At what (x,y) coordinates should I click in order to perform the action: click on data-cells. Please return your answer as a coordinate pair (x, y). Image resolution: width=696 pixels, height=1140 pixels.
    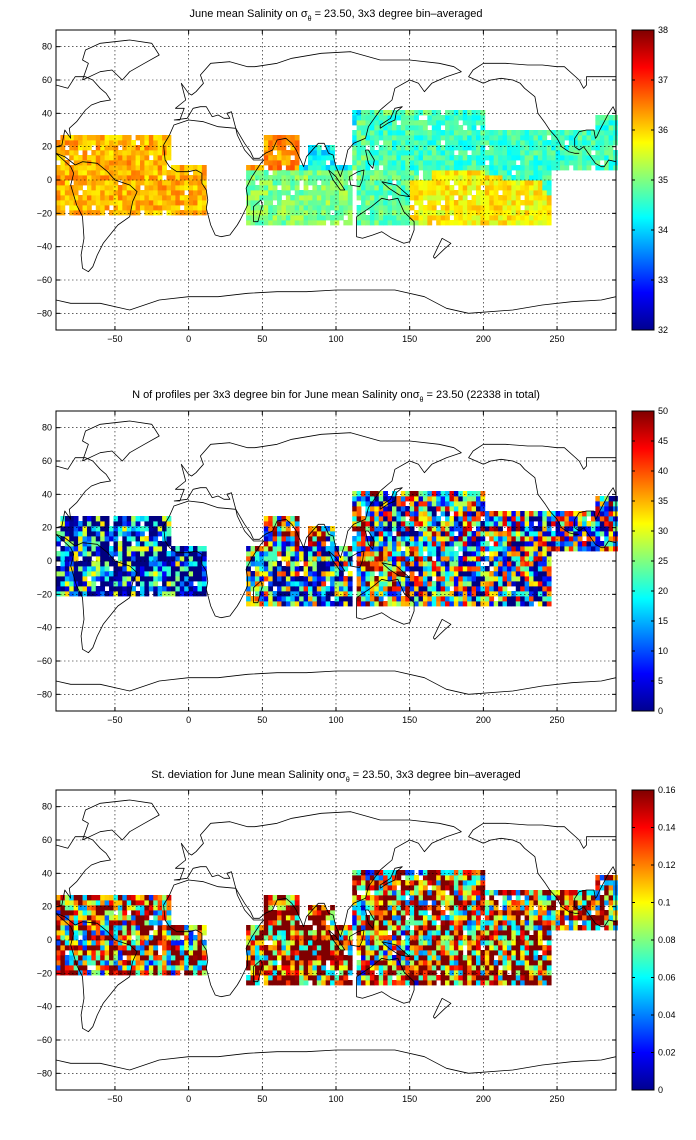
    Looking at the image, I should click on (337, 168).